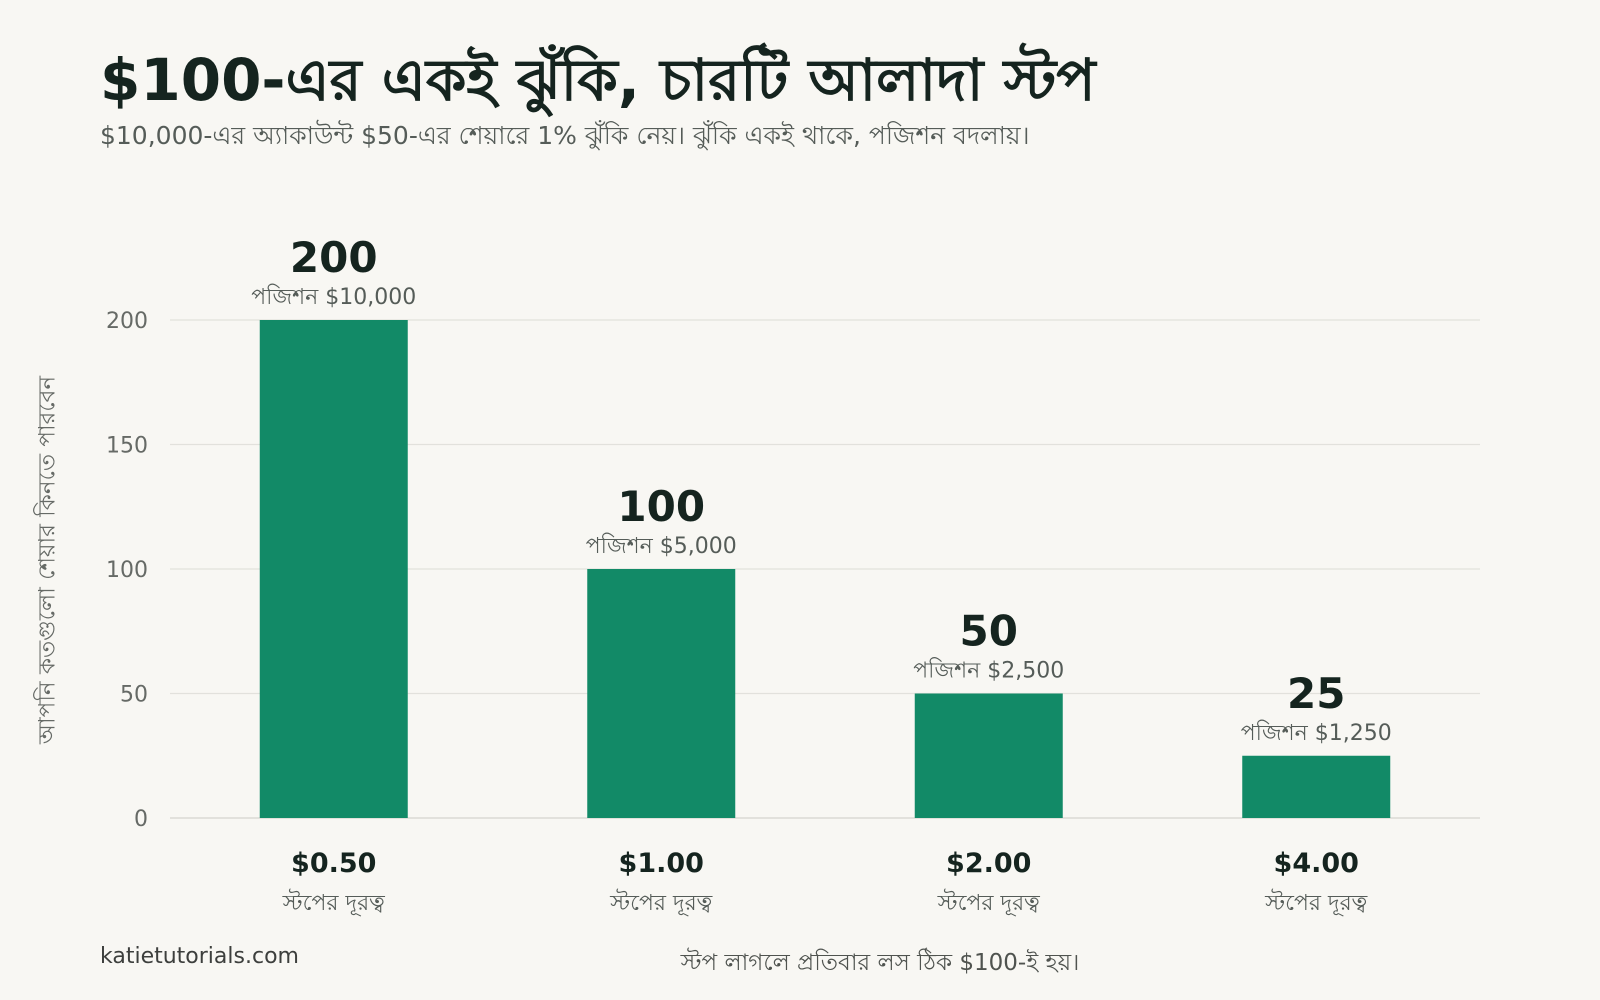 This screenshot has height=1000, width=1600. What do you see at coordinates (1316, 693) in the screenshot?
I see `bar-value-label: 25` at bounding box center [1316, 693].